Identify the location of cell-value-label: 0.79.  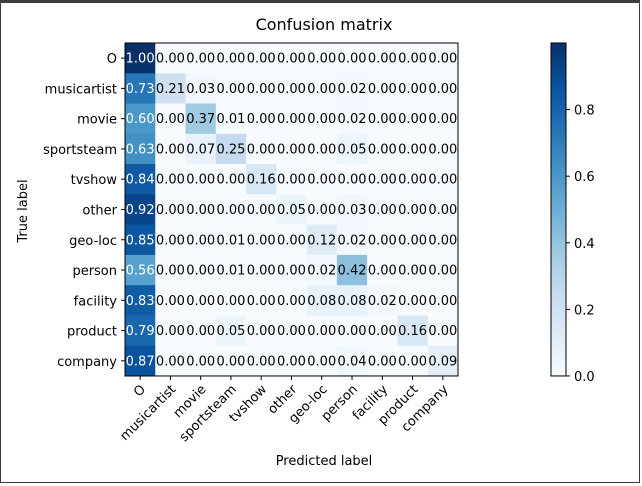
(140, 331).